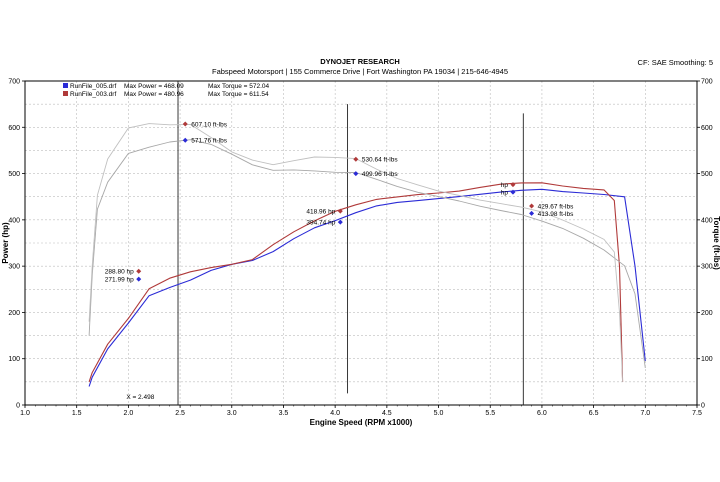 The width and height of the screenshot is (720, 482). What do you see at coordinates (380, 160) in the screenshot?
I see `data-annotation-label: 530.64 ft-lbs` at bounding box center [380, 160].